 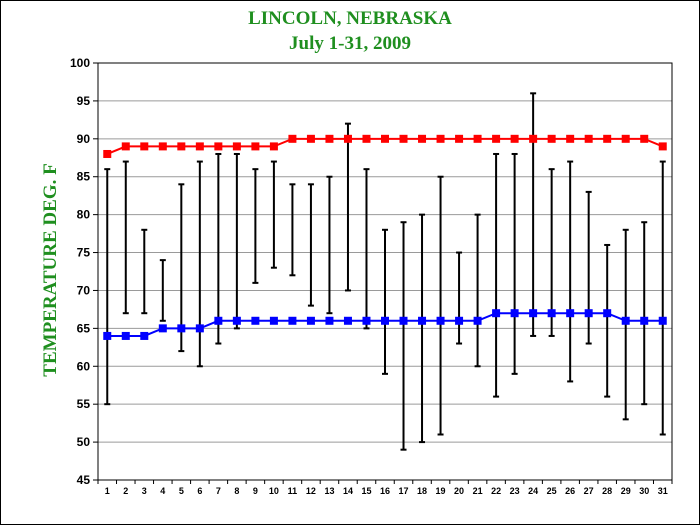 What do you see at coordinates (84, 101) in the screenshot?
I see `y-tick-label-95: 95` at bounding box center [84, 101].